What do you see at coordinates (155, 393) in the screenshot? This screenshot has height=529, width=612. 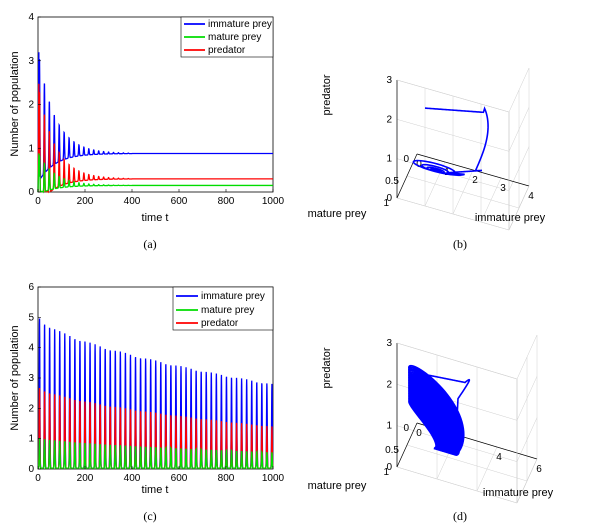 I see `panel-c-series` at bounding box center [155, 393].